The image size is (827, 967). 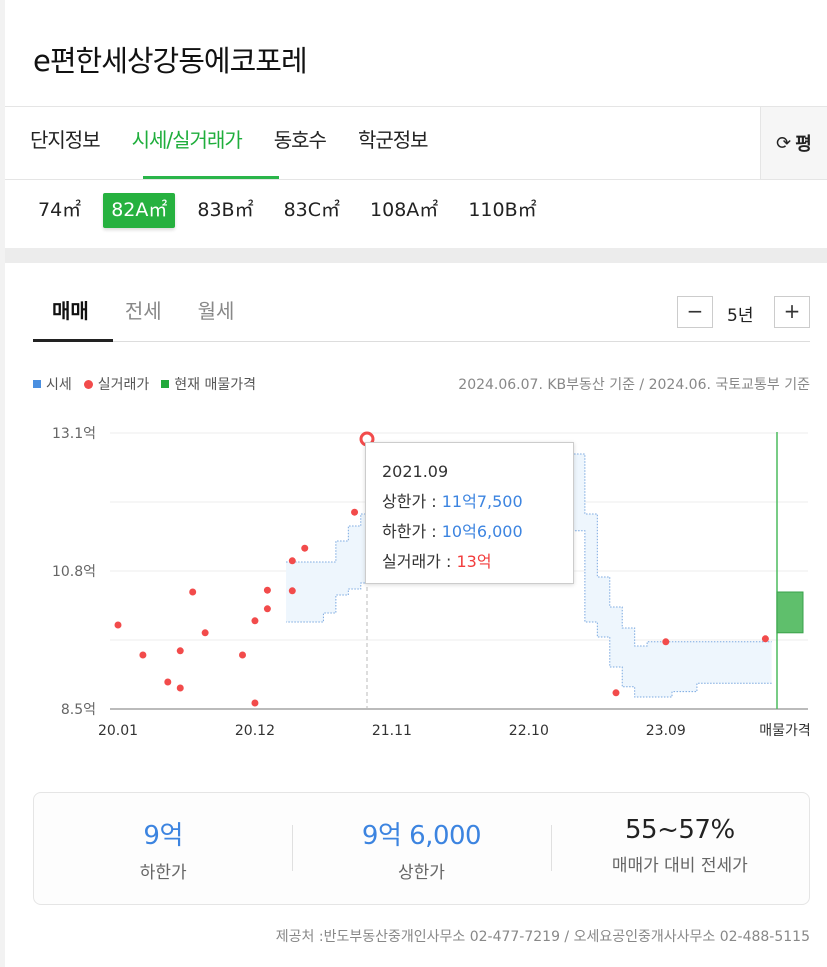 I want to click on tab-complex-info: 단지정보, so click(x=65, y=140).